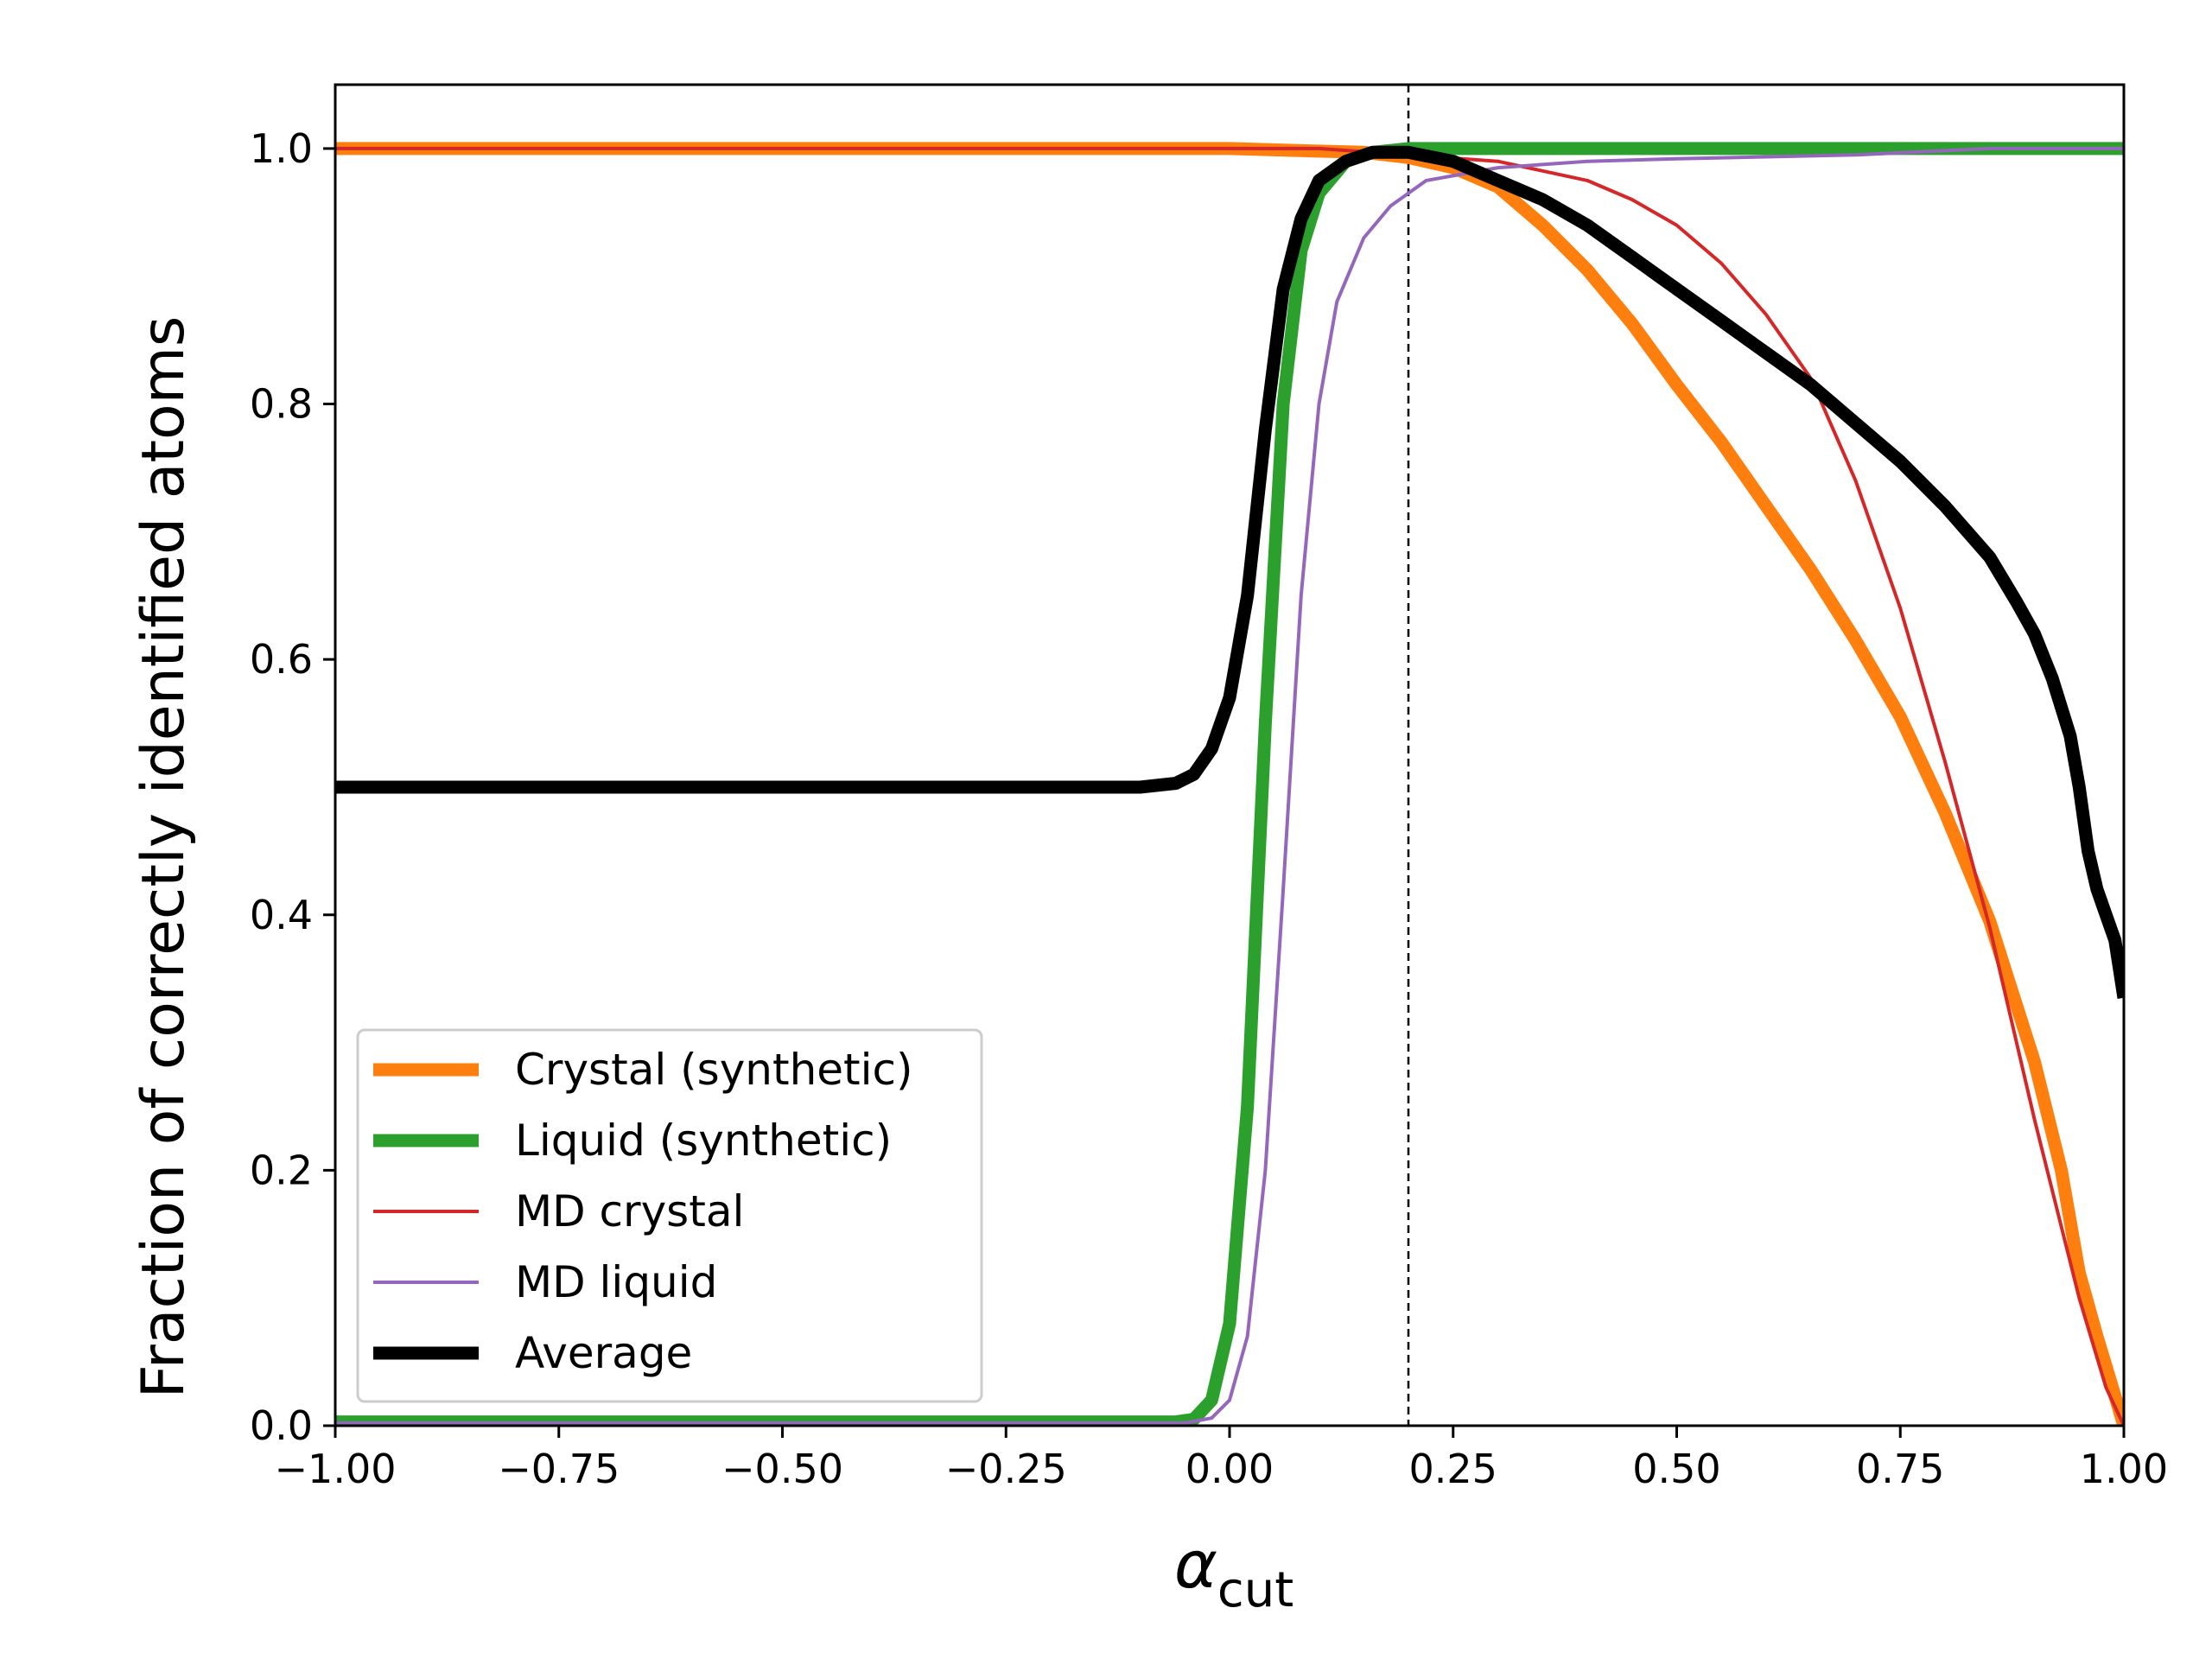  What do you see at coordinates (281, 659) in the screenshot?
I see `y-tick-label: 0.6` at bounding box center [281, 659].